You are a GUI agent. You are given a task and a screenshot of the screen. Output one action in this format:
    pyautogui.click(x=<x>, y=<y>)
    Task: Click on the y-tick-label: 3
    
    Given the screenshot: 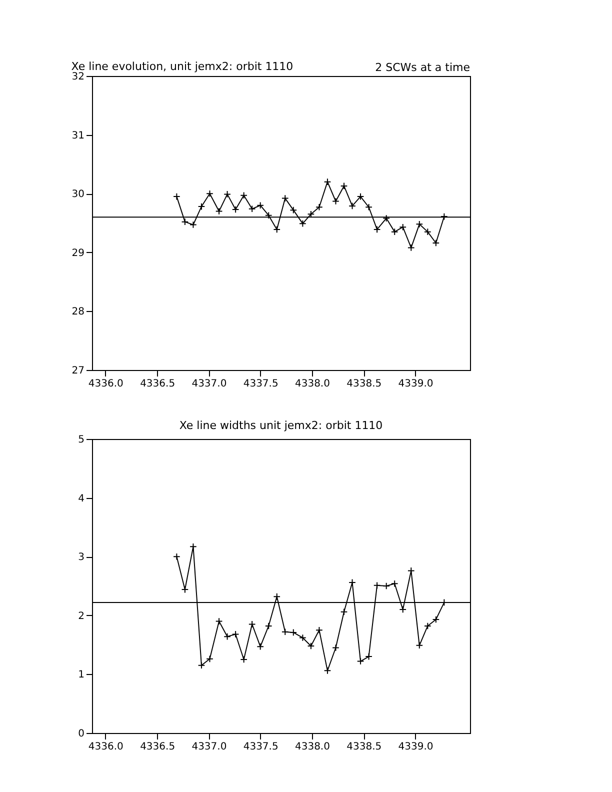 What is the action you would take?
    pyautogui.click(x=81, y=558)
    